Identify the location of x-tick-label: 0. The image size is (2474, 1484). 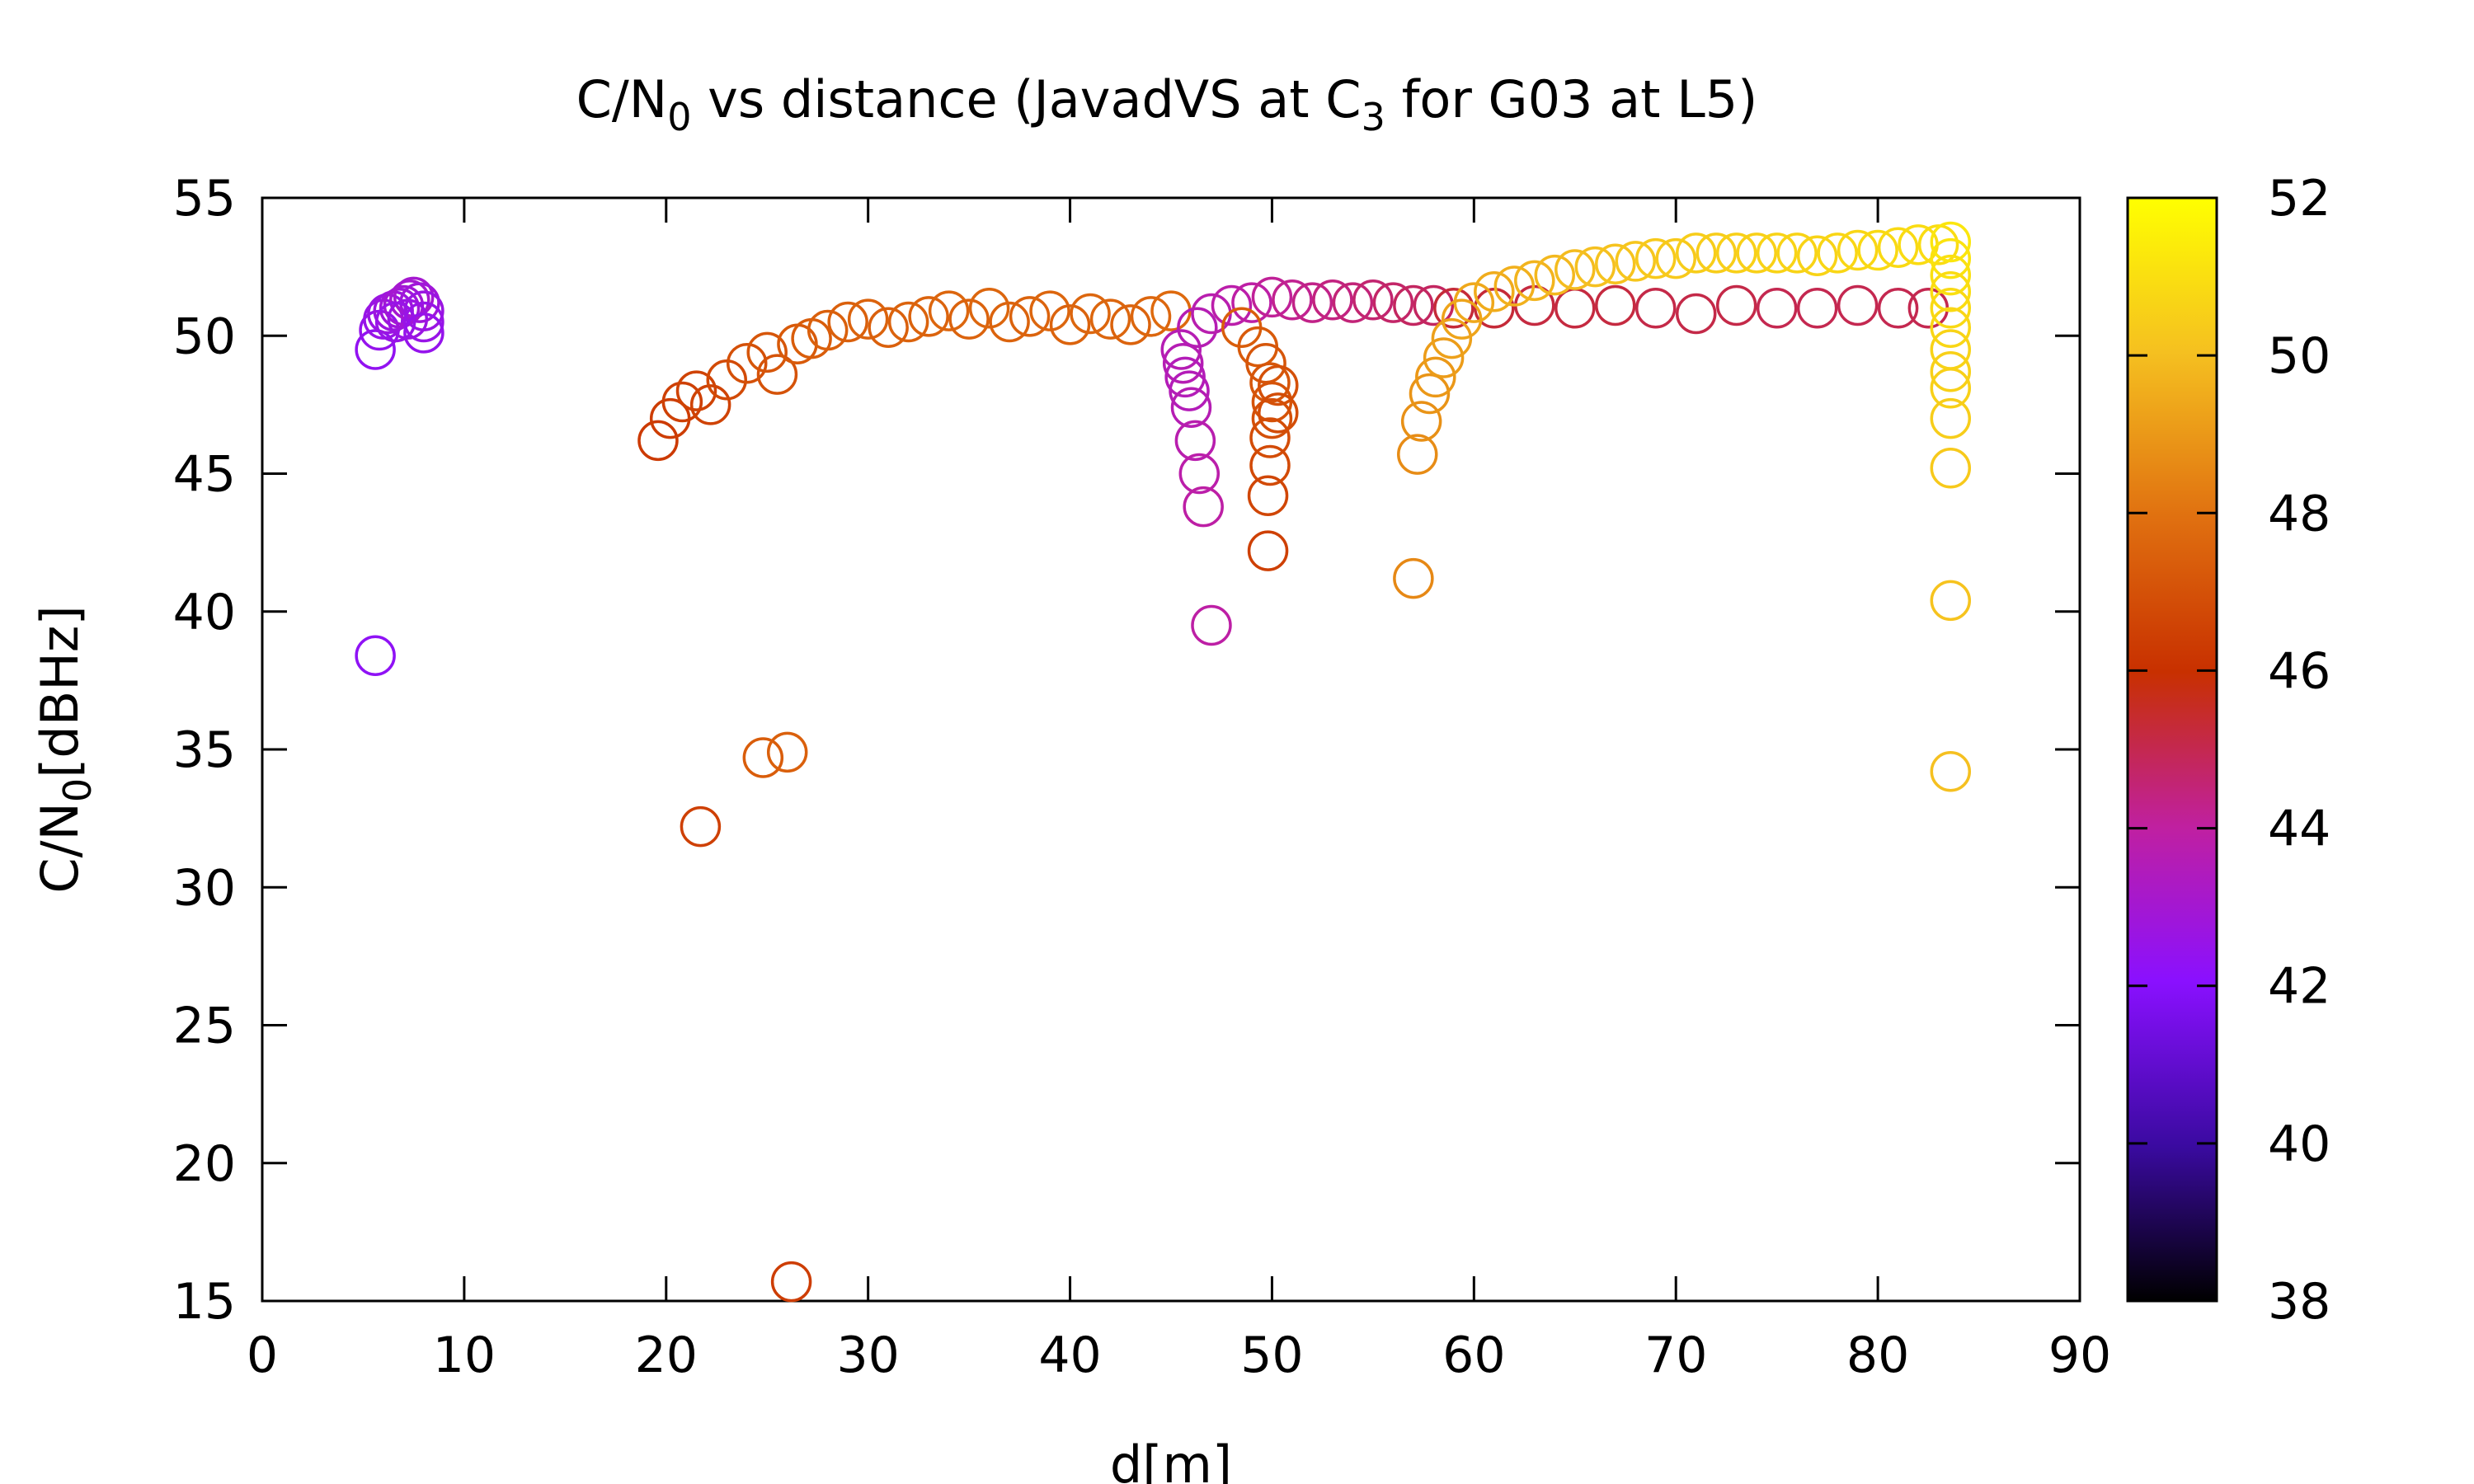
(262, 1355).